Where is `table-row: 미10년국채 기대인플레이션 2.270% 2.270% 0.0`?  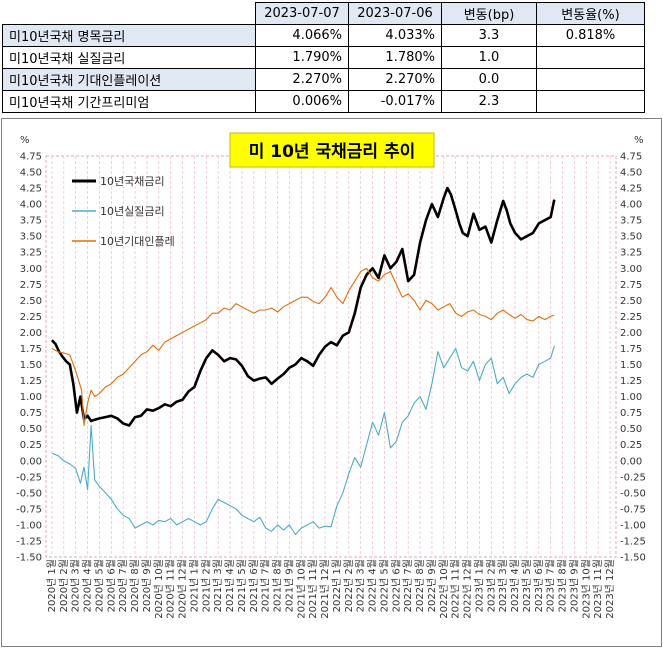
table-row: 미10년국채 기대인플레이션 2.270% 2.270% 0.0 is located at coordinates (323, 79).